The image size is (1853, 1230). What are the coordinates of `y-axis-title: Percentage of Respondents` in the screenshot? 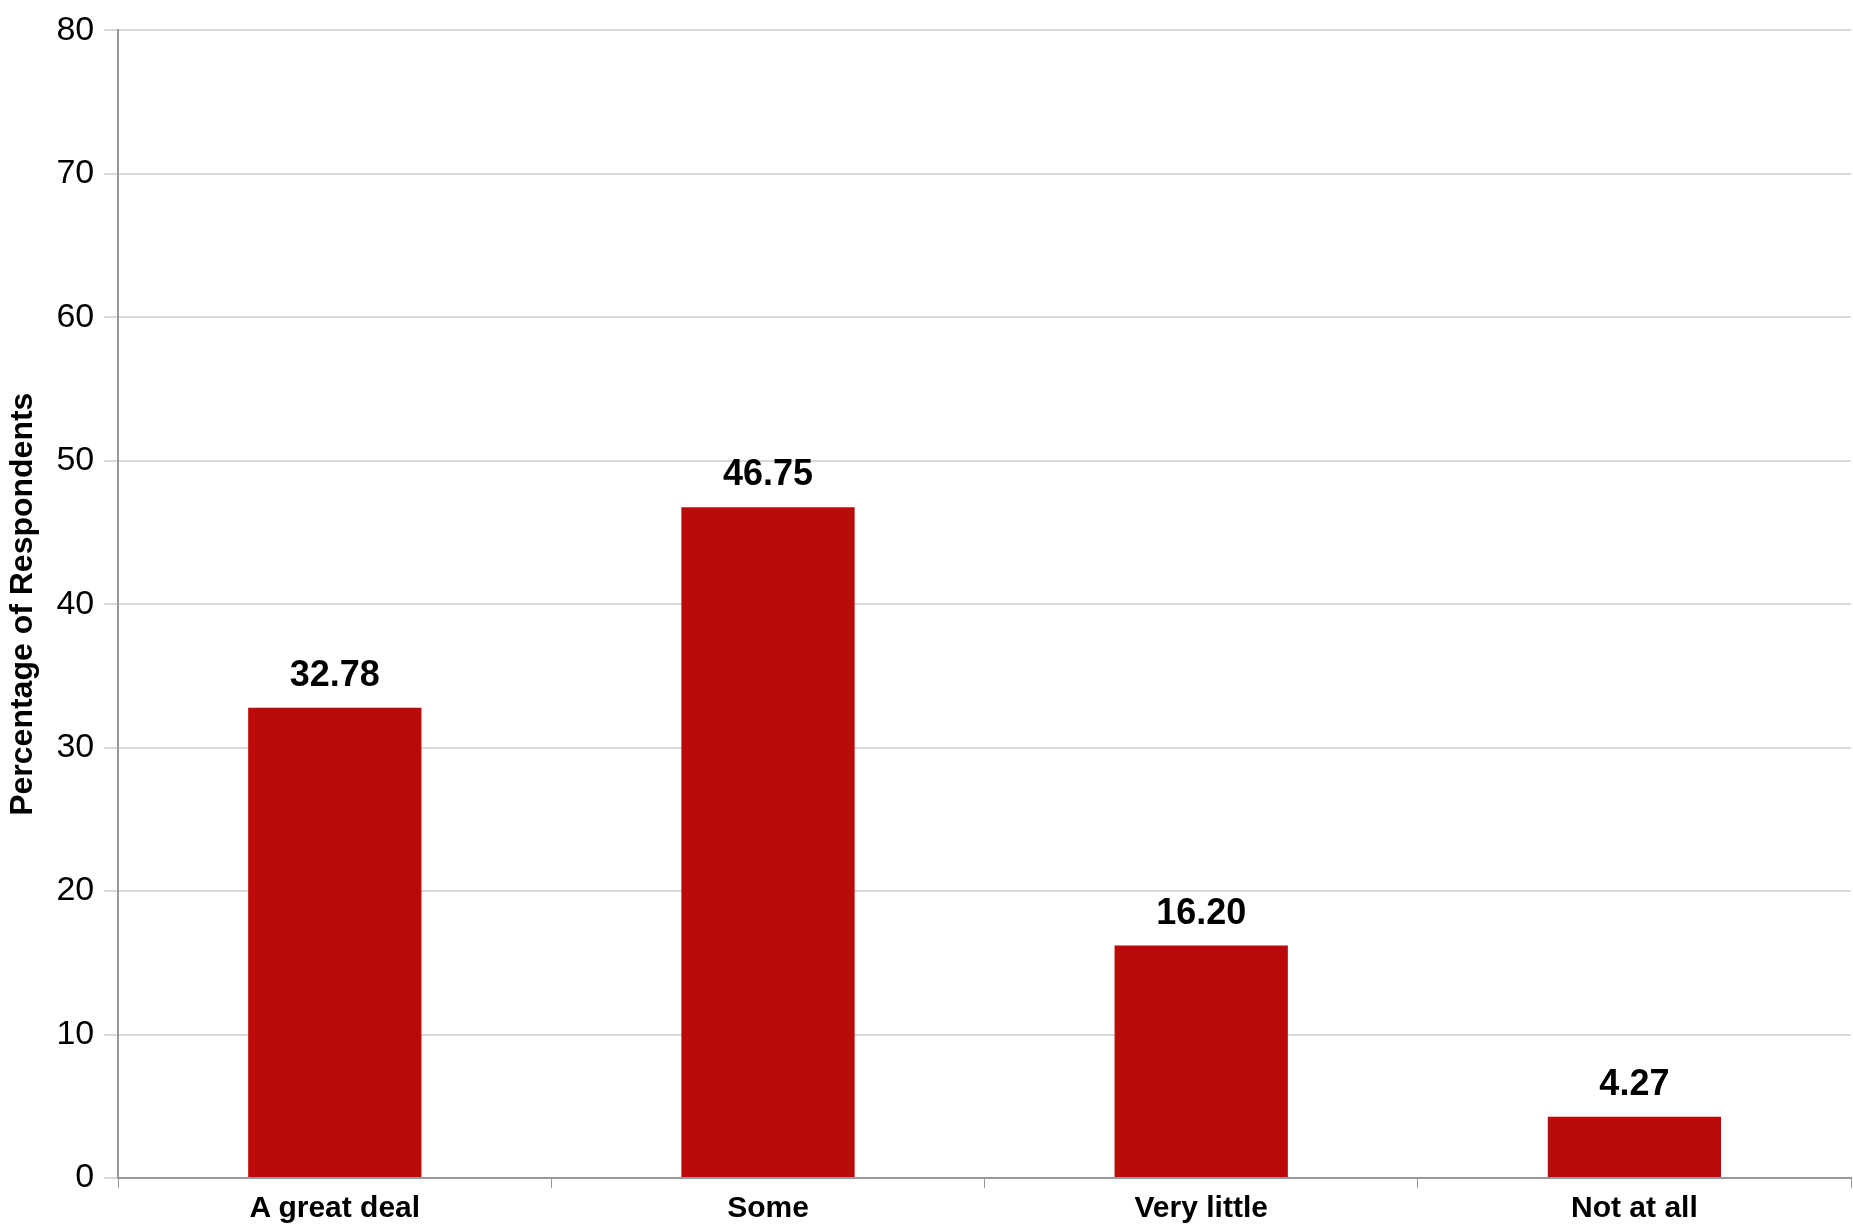 It's located at (21, 604).